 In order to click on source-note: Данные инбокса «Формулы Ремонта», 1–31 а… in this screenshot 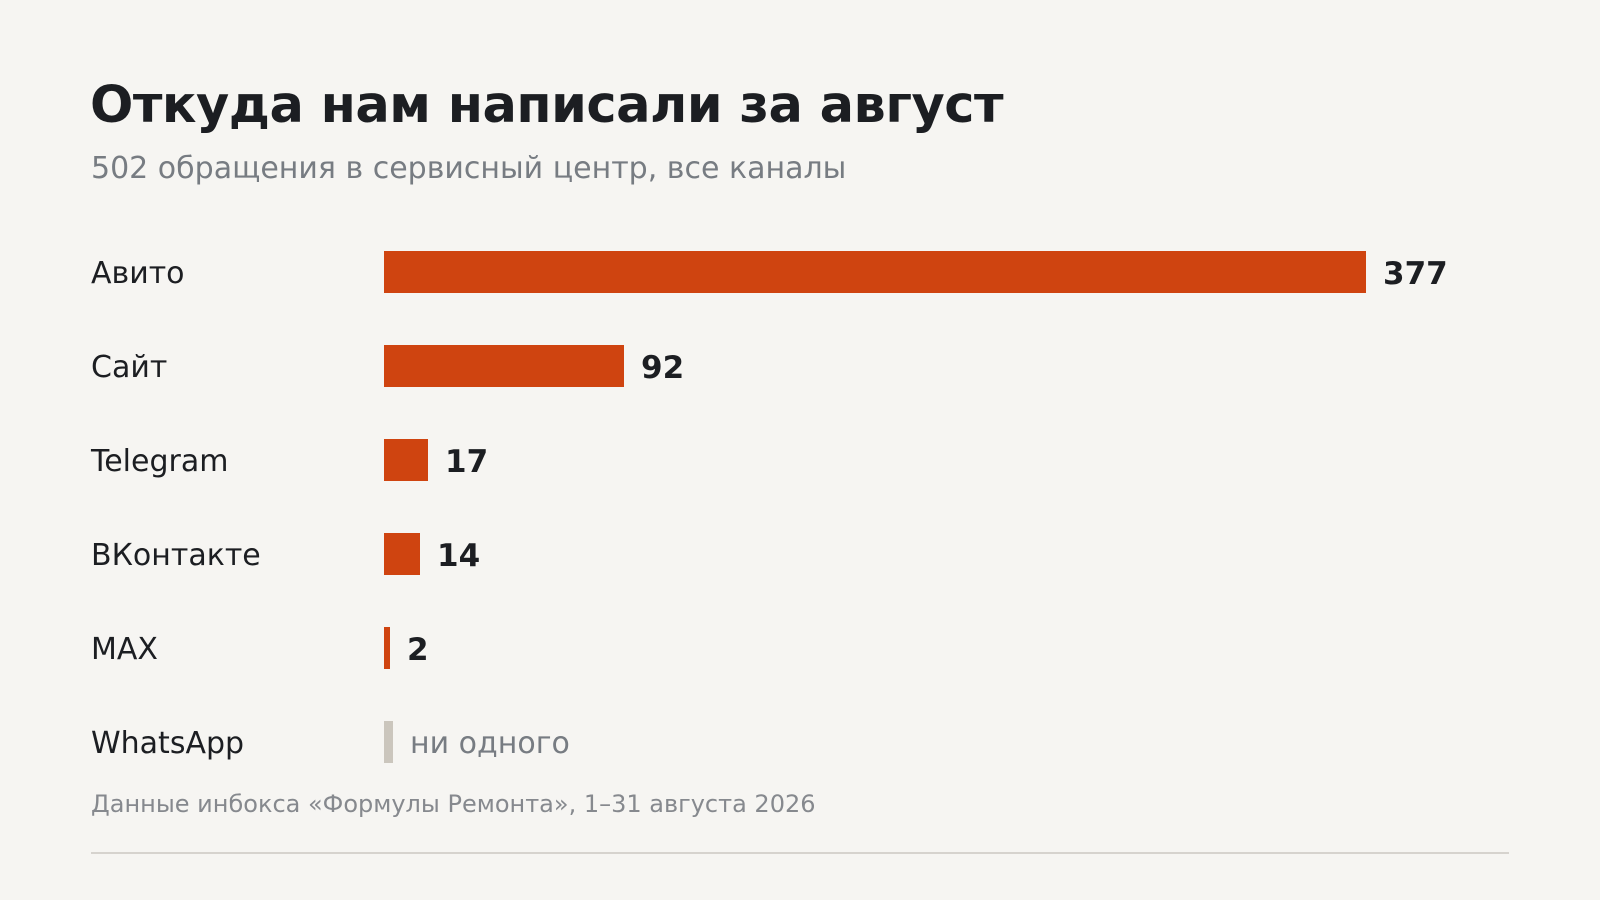, I will do `click(453, 804)`.